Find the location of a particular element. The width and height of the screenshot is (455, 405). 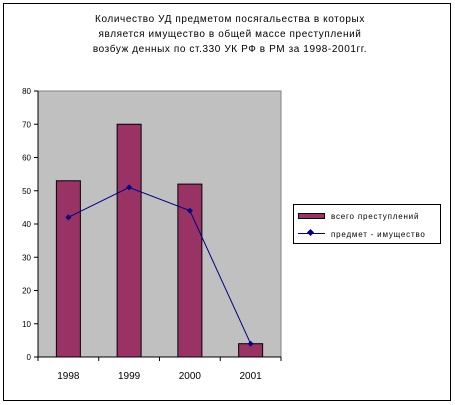

legend-label-bar: всего преступлений is located at coordinates (375, 216).